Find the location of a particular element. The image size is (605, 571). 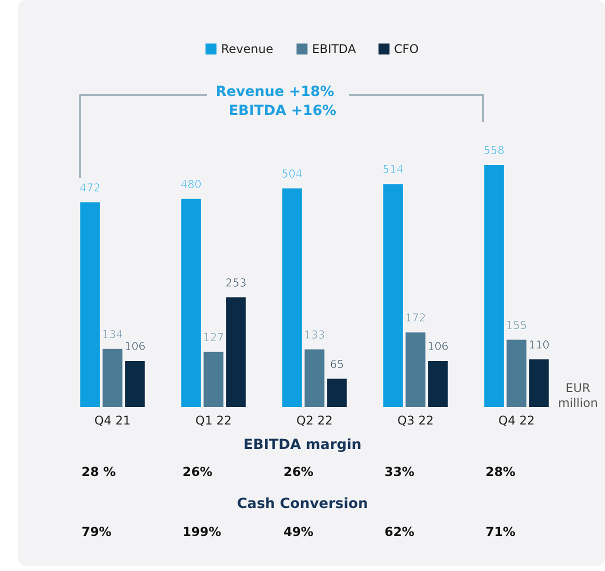

x-tick-label: Q2 22 is located at coordinates (314, 421).